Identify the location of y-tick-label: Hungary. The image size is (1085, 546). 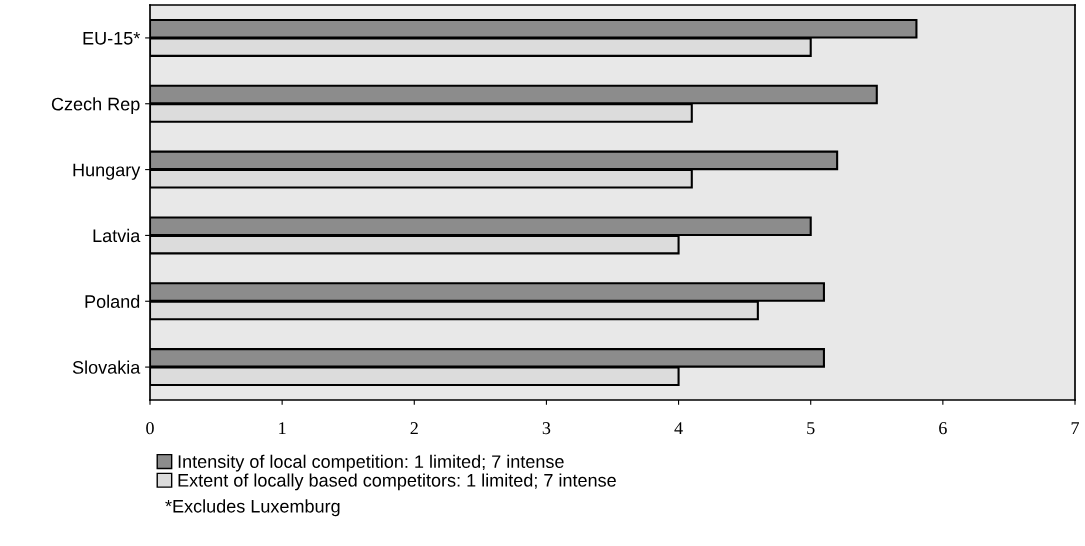
(107, 171).